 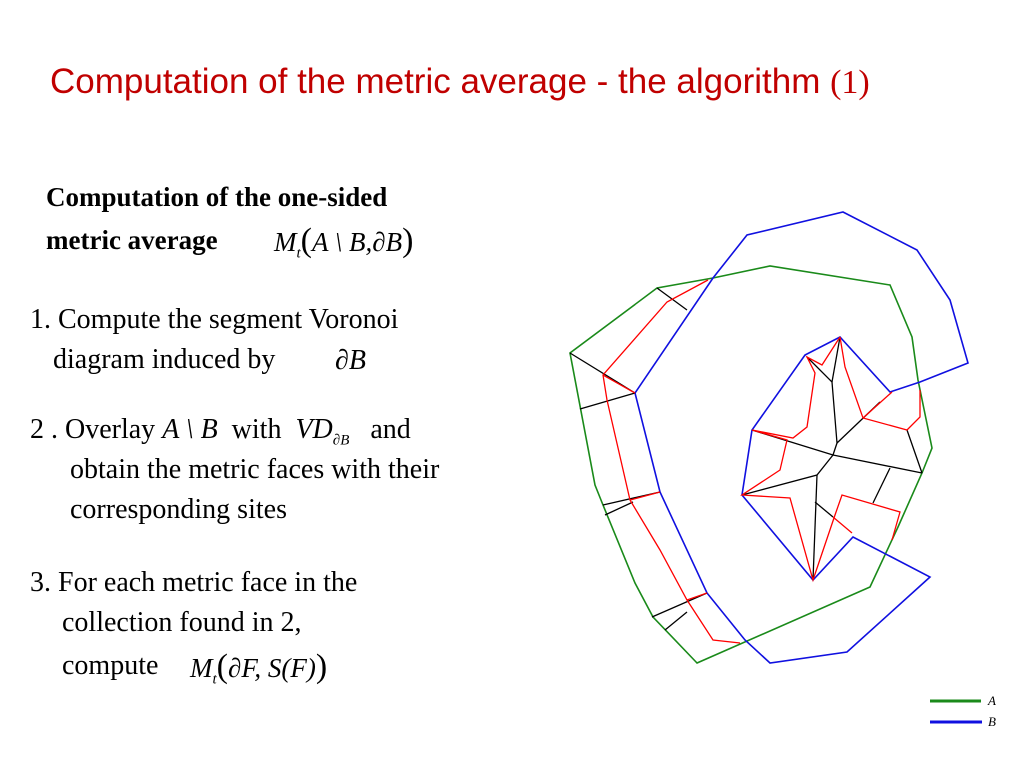 What do you see at coordinates (350, 360) in the screenshot?
I see `step1-math: ∂B` at bounding box center [350, 360].